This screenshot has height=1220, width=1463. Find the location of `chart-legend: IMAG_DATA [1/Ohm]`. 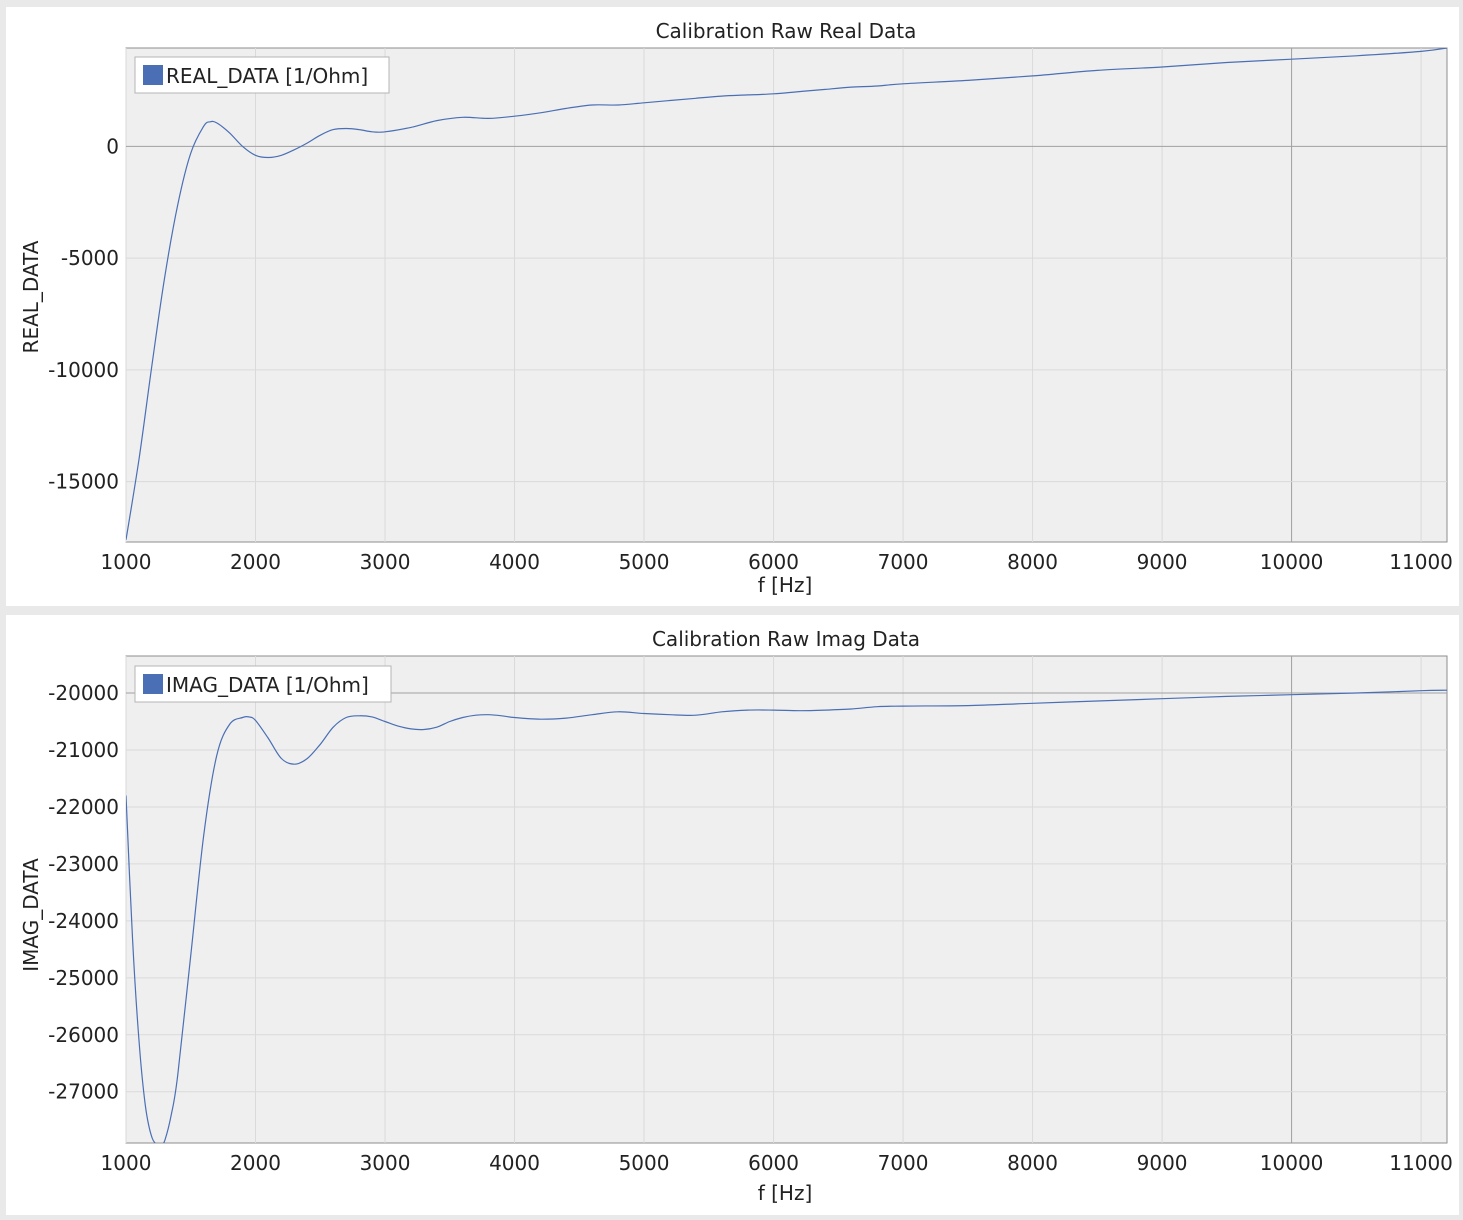

chart-legend: IMAG_DATA [1/Ohm] is located at coordinates (263, 684).